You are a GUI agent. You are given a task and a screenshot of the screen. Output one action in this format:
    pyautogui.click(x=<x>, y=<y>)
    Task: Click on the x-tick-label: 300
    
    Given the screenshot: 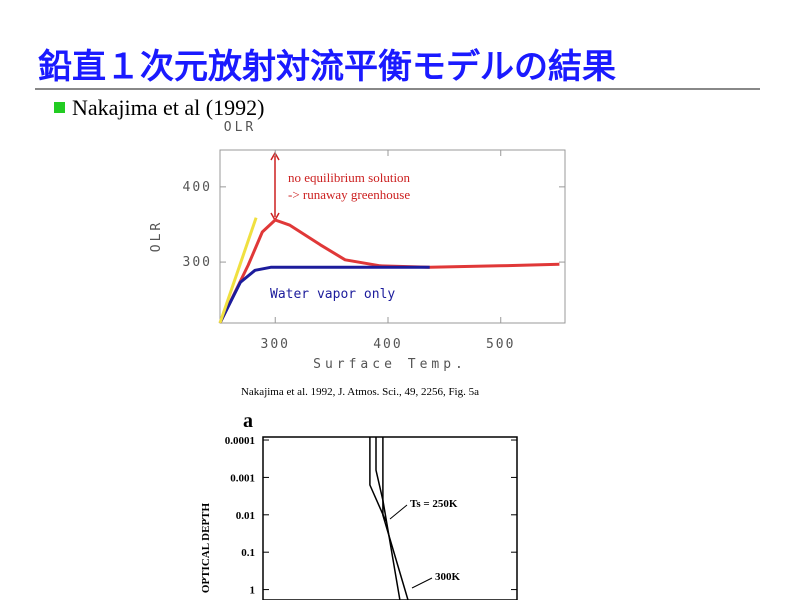 What is the action you would take?
    pyautogui.click(x=275, y=344)
    